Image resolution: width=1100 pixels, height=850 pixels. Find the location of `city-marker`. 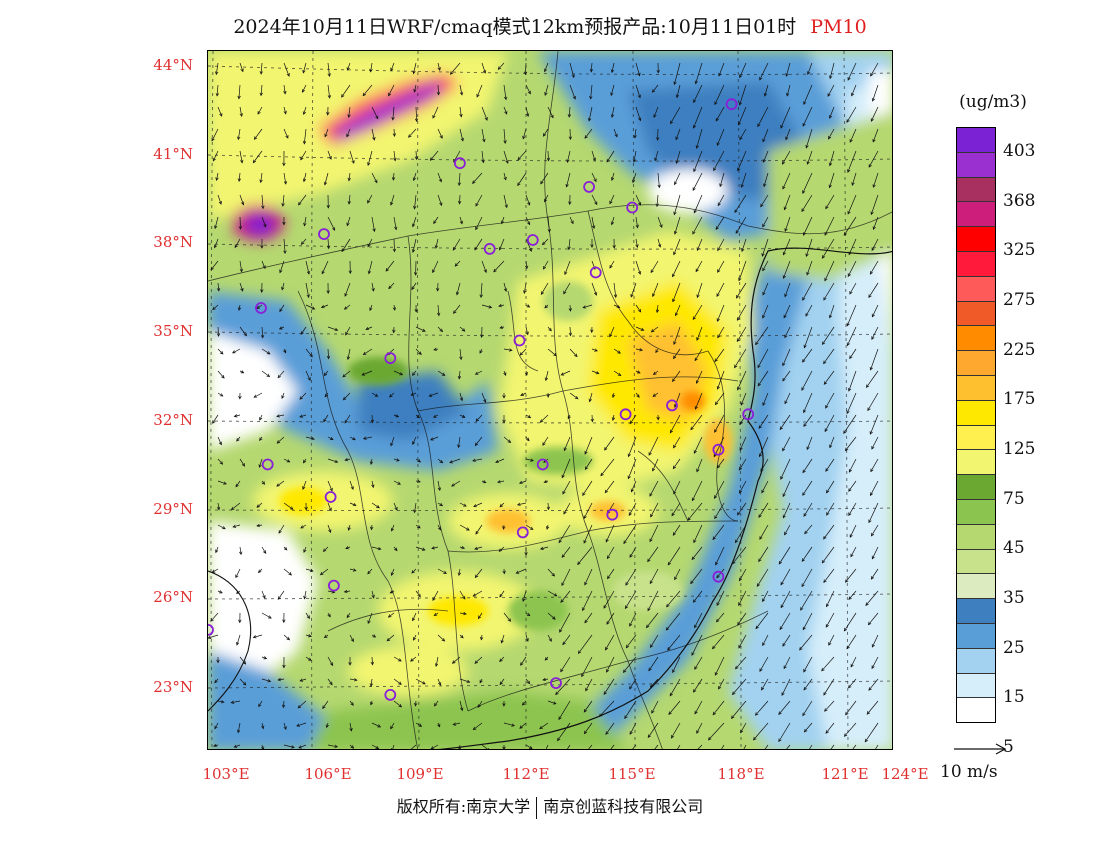

city-marker is located at coordinates (267, 464).